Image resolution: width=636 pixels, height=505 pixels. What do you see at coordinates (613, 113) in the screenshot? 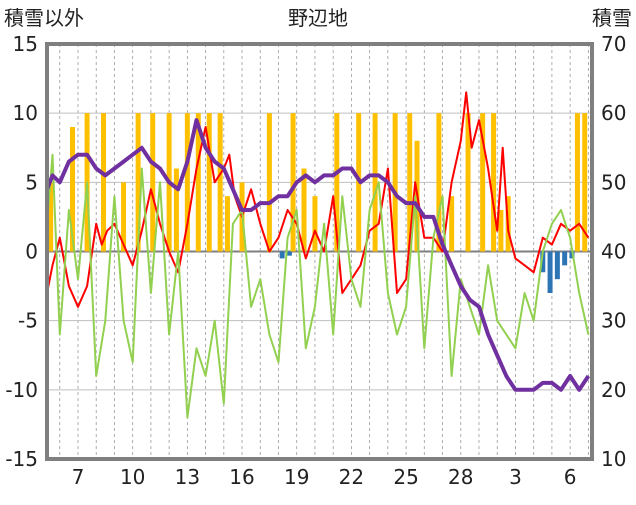
I see `right-tick-label: 60` at bounding box center [613, 113].